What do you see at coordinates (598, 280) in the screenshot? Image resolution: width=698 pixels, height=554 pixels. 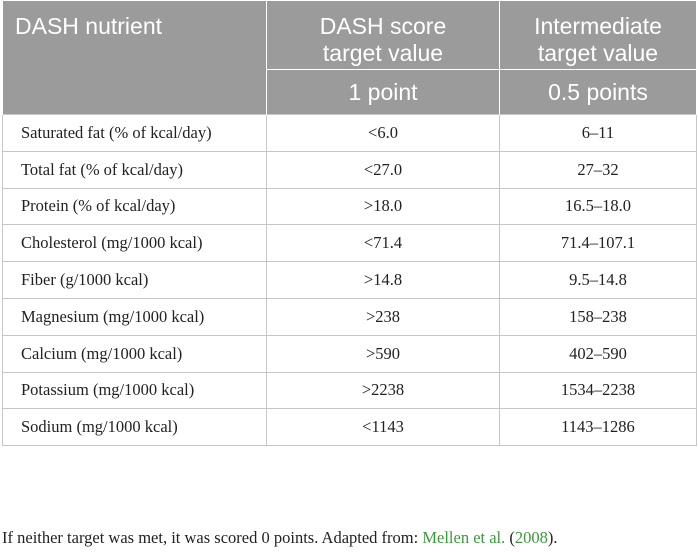 I see `cell-intermediate: 9.5–14.8` at bounding box center [598, 280].